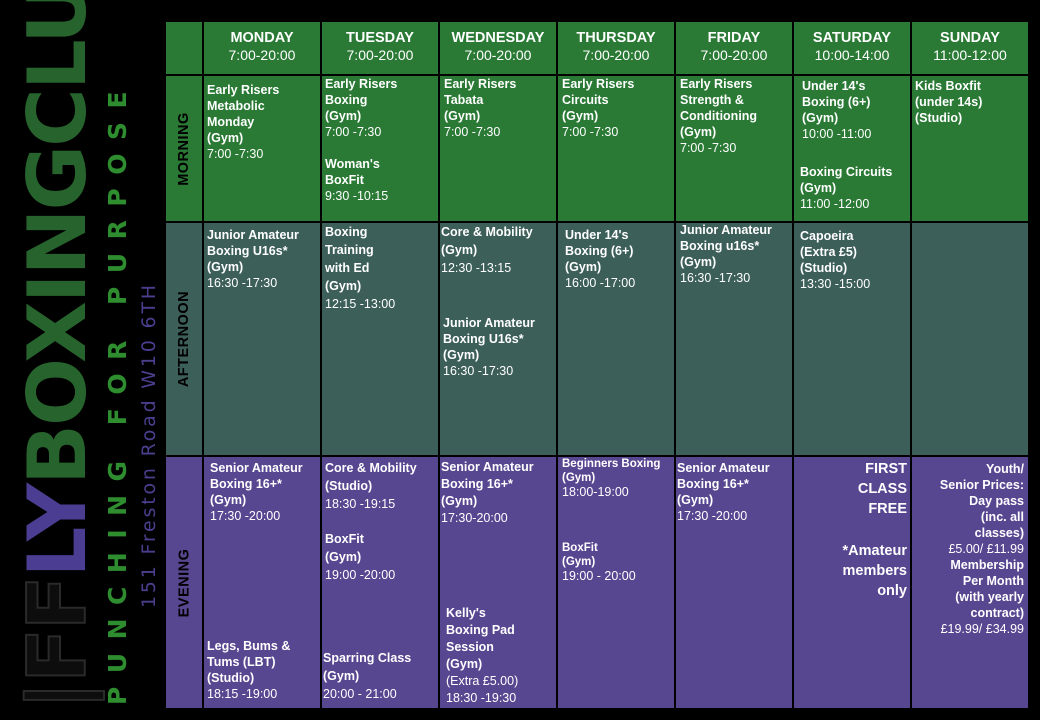  What do you see at coordinates (380, 48) in the screenshot?
I see `day-header-tuesday: TUESDAY 7:00-20:00` at bounding box center [380, 48].